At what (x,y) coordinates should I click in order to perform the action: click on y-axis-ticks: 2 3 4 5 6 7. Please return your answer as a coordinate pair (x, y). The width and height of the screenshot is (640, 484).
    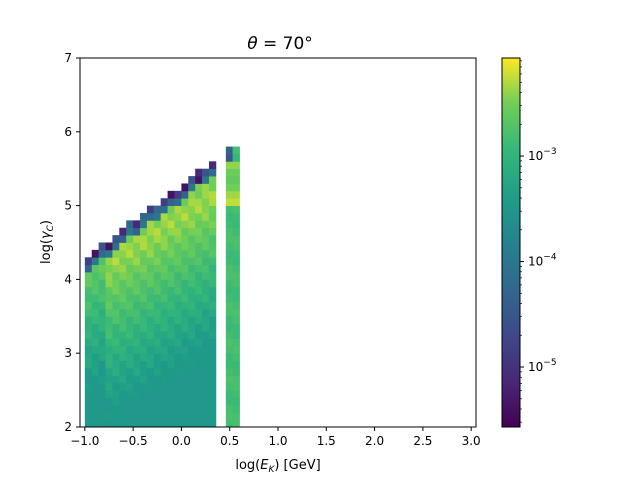
    Looking at the image, I should click on (72, 242).